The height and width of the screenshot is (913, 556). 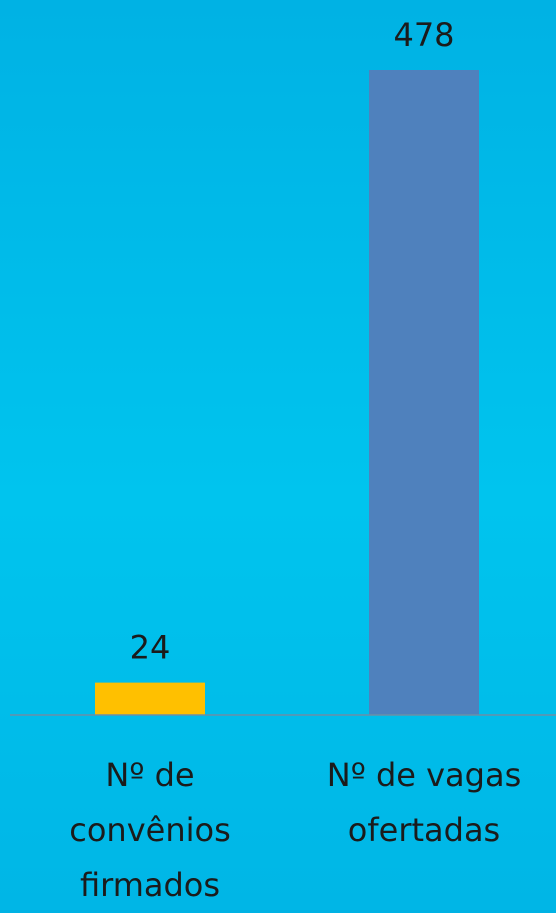 What do you see at coordinates (150, 830) in the screenshot?
I see `category-label: Nº de convênios firmados` at bounding box center [150, 830].